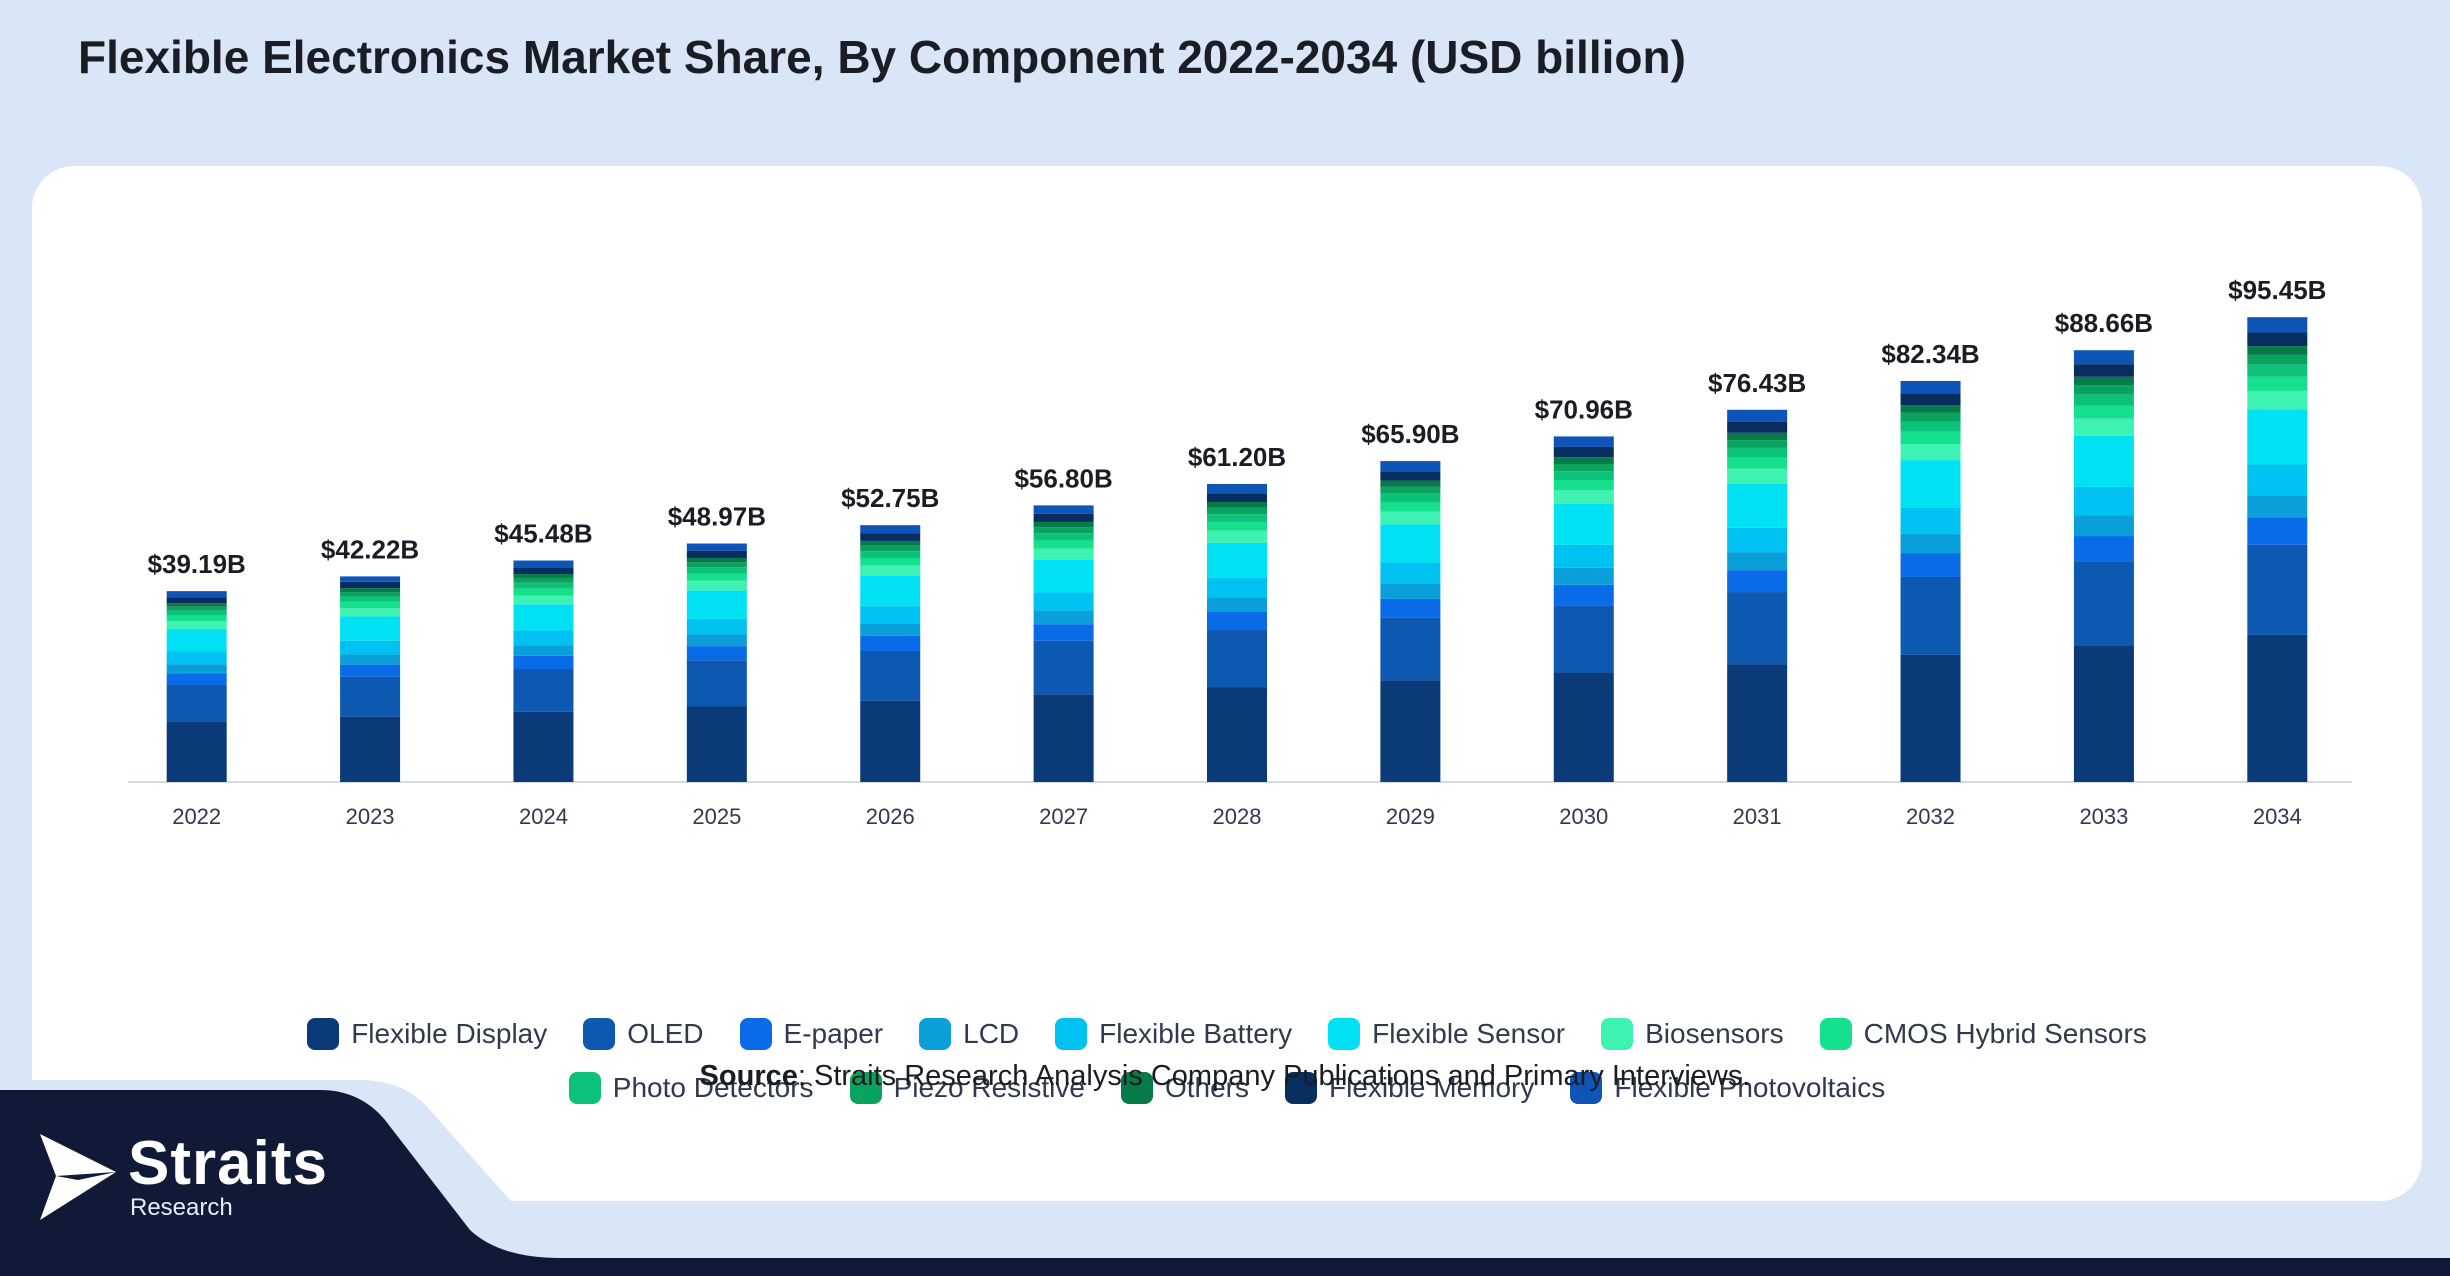 The width and height of the screenshot is (2450, 1276). I want to click on bar-segment-2023-e-paper, so click(370, 670).